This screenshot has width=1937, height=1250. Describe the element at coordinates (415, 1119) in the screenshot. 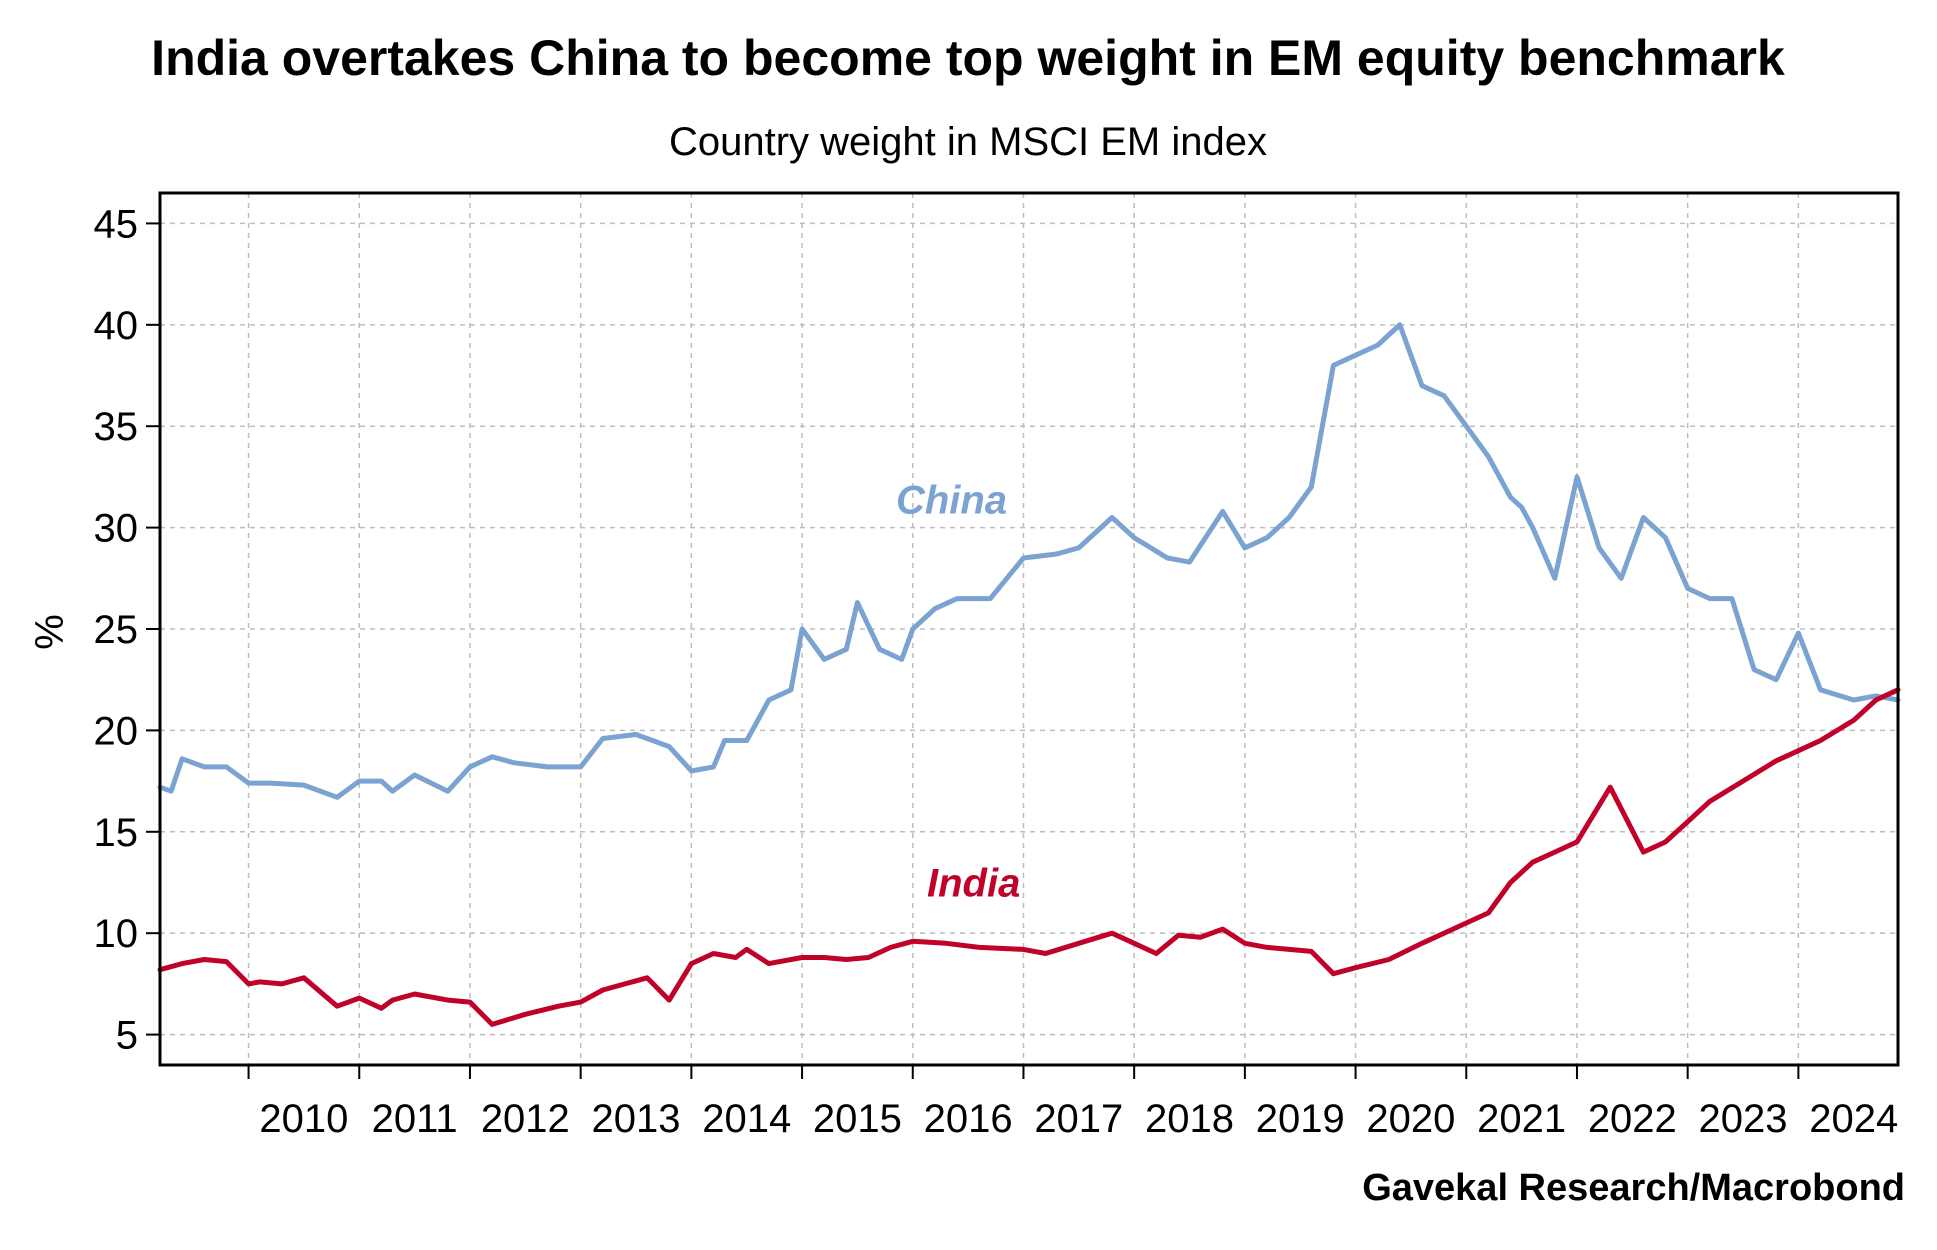

I see `x-tick-label: 2011` at that location.